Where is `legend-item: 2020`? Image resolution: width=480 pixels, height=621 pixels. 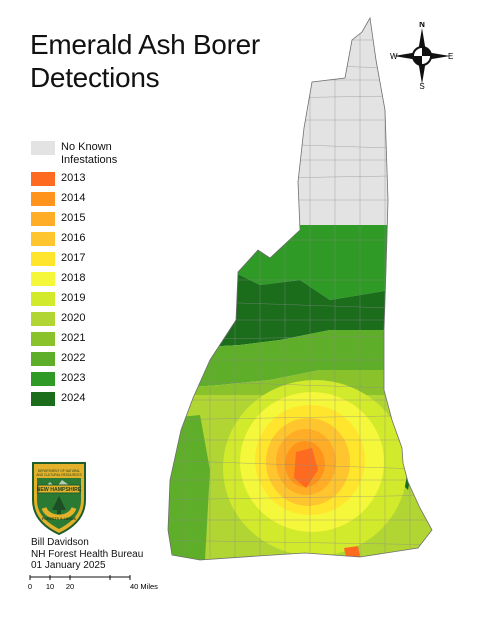
legend-item: 2020 is located at coordinates (86, 319).